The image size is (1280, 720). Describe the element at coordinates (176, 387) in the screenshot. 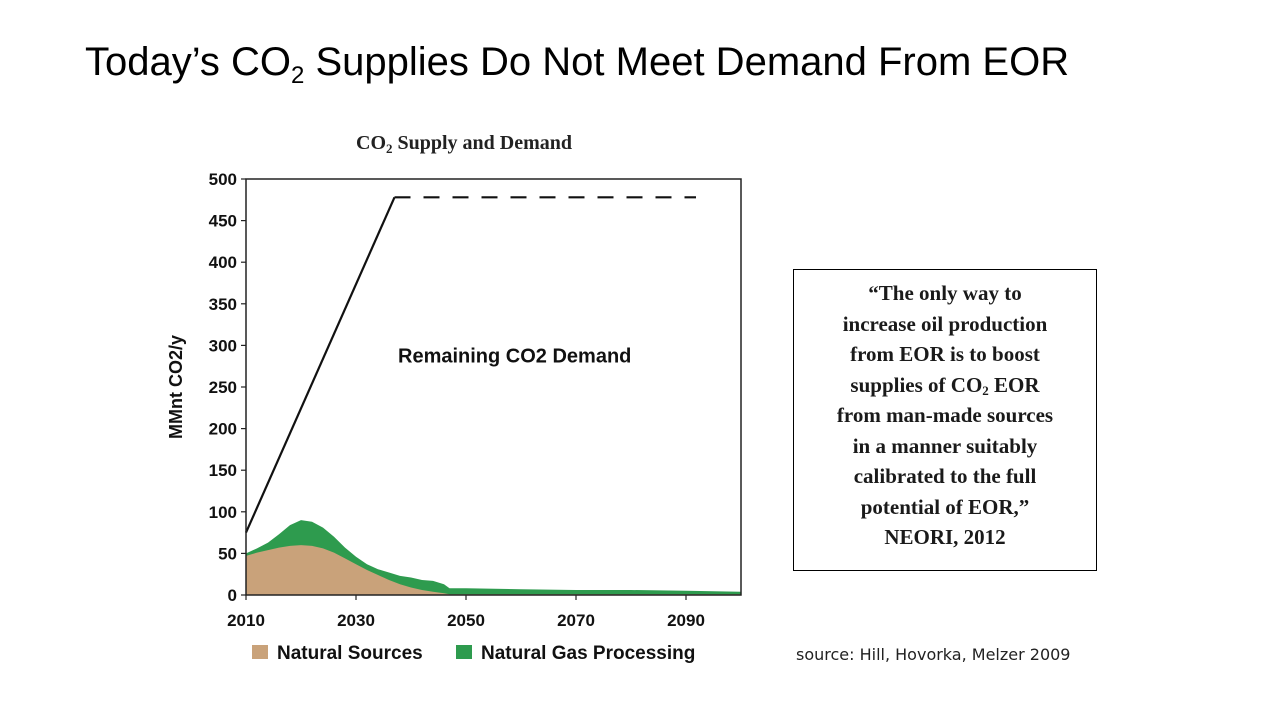

I see `y-axis-label: MMnt CO2/y` at that location.